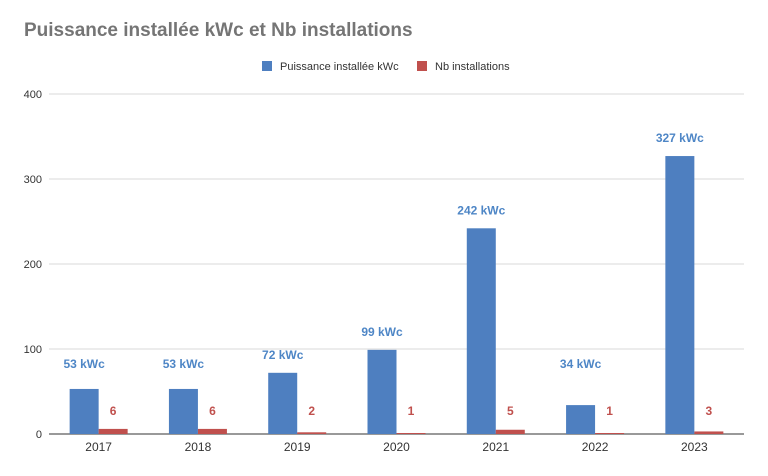 This screenshot has width=768, height=476. What do you see at coordinates (297, 447) in the screenshot?
I see `x-tick-label: 2019` at bounding box center [297, 447].